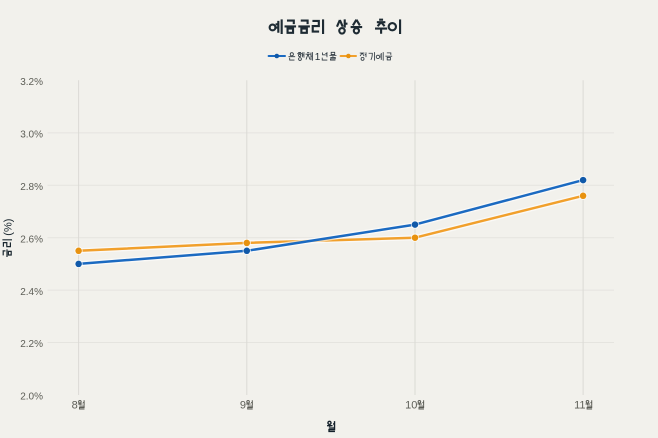 The height and width of the screenshot is (438, 658). What do you see at coordinates (411, 406) in the screenshot?
I see `svg-text: 10` at bounding box center [411, 406].